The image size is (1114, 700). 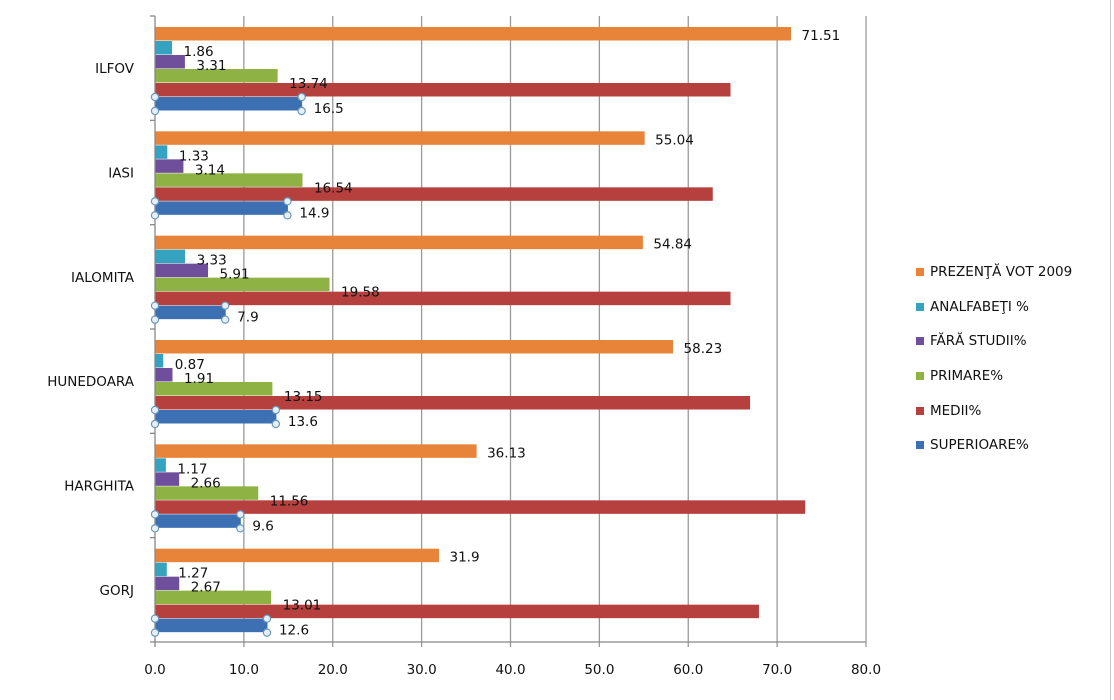 What do you see at coordinates (994, 410) in the screenshot?
I see `legend-item-medii: MEDII%` at bounding box center [994, 410].